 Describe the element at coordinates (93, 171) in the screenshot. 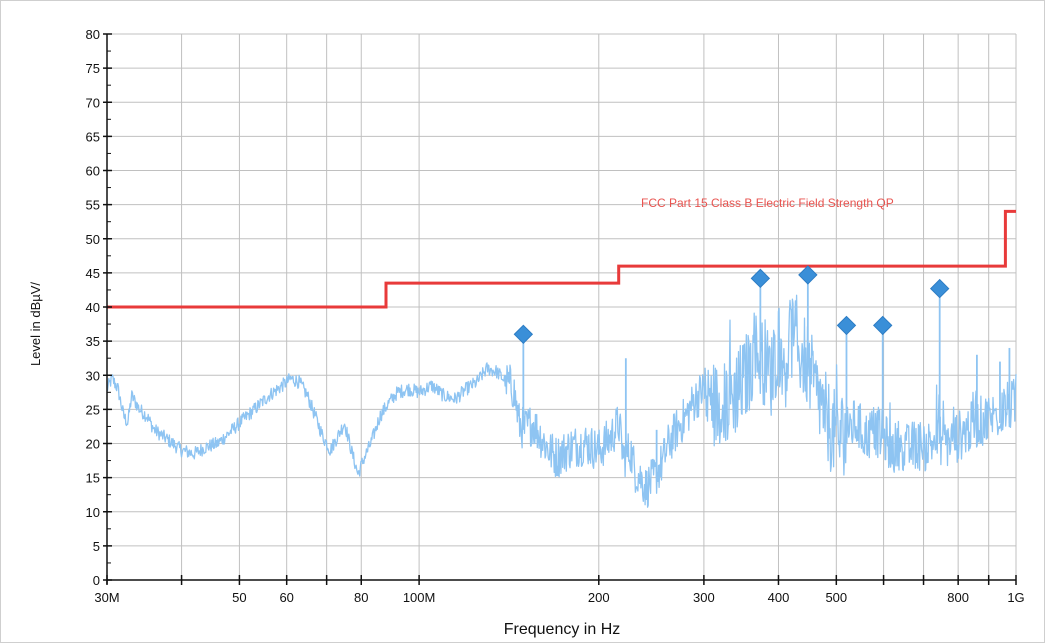

I see `y-tick-label: 60` at that location.